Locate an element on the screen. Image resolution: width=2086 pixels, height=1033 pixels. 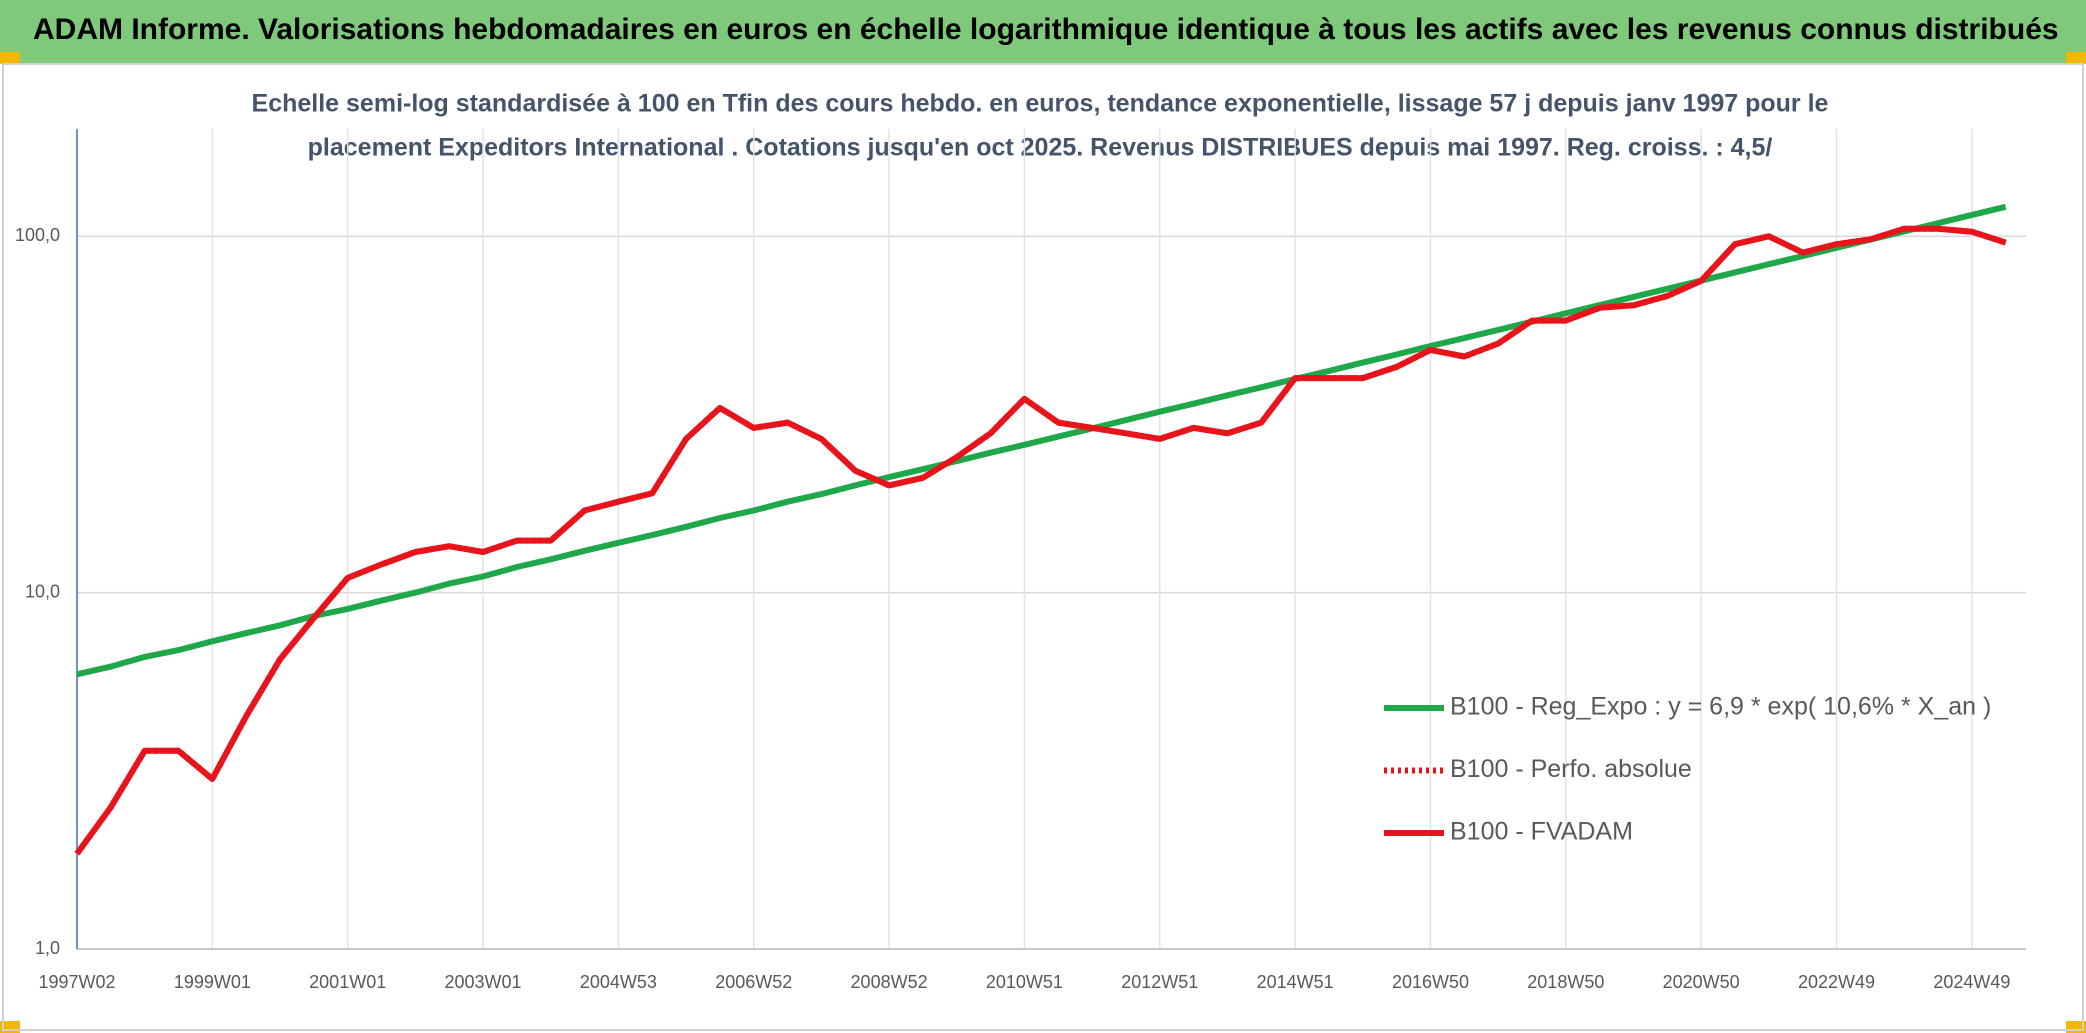
x-tick-label: 2014W51 is located at coordinates (1295, 982).